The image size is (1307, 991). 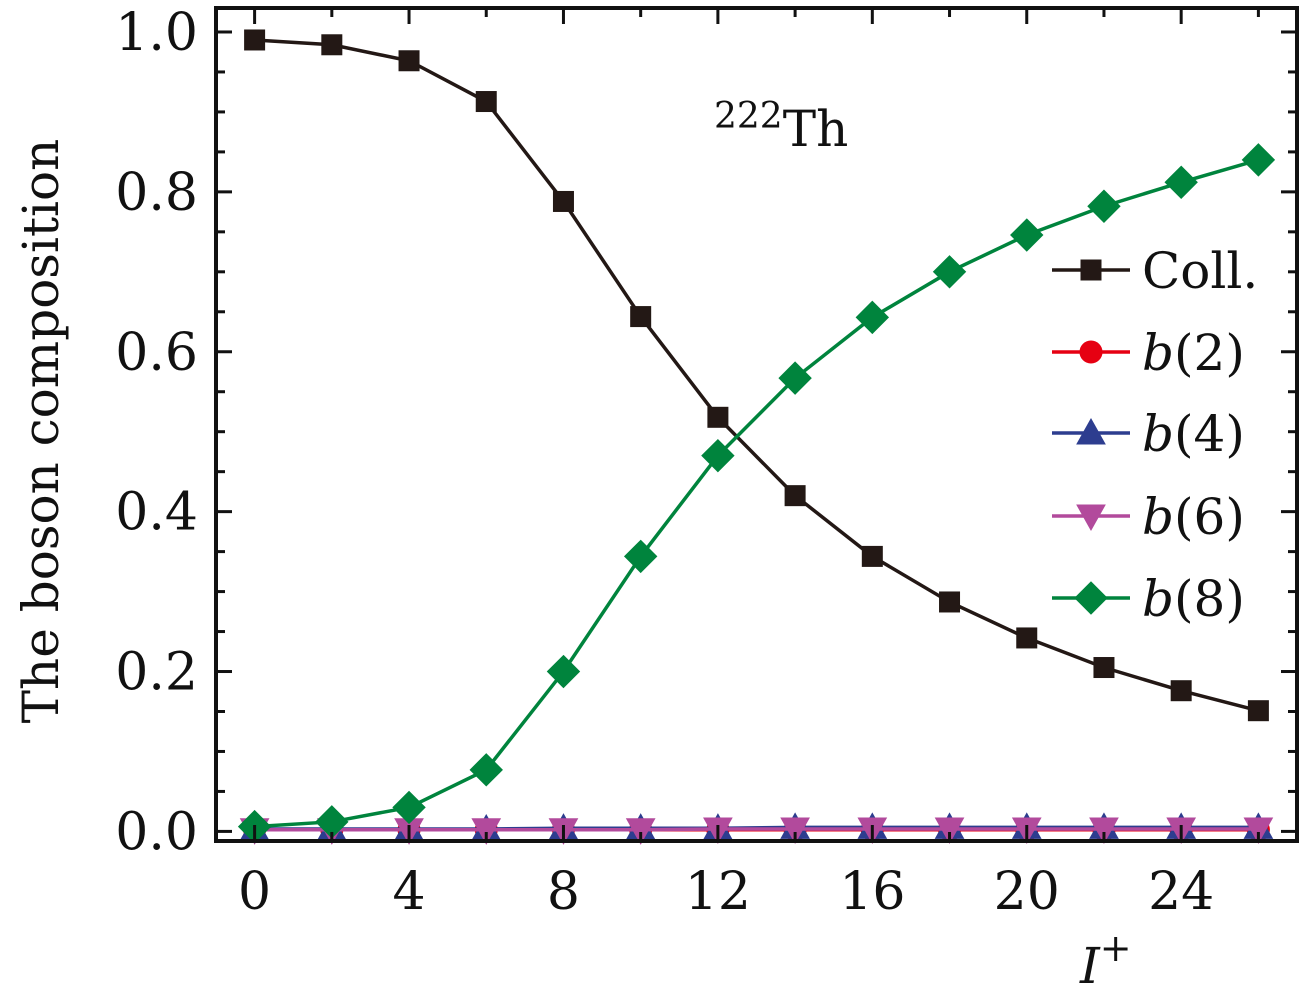 I want to click on nucleus-annotation: 222Th, so click(x=781, y=127).